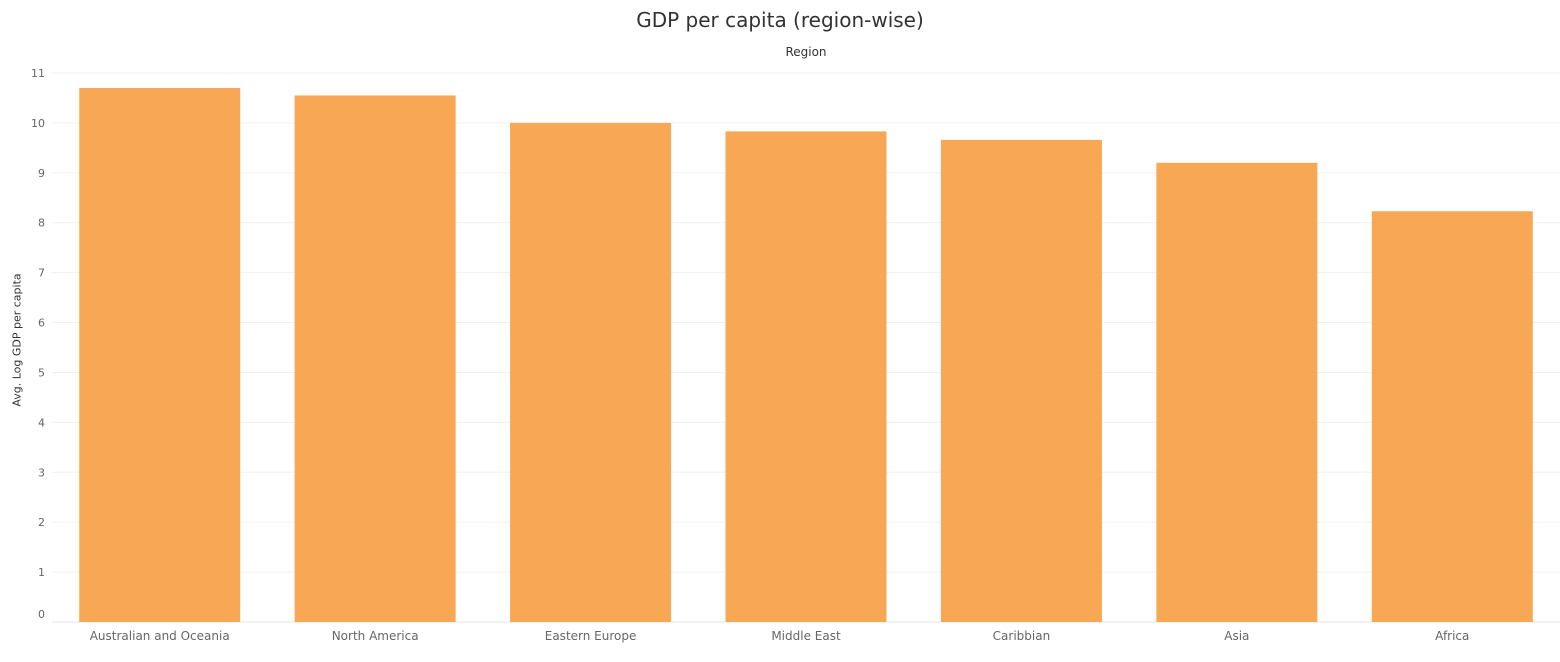 Image resolution: width=1560 pixels, height=662 pixels. Describe the element at coordinates (41, 372) in the screenshot. I see `y-tick-label: 5` at that location.